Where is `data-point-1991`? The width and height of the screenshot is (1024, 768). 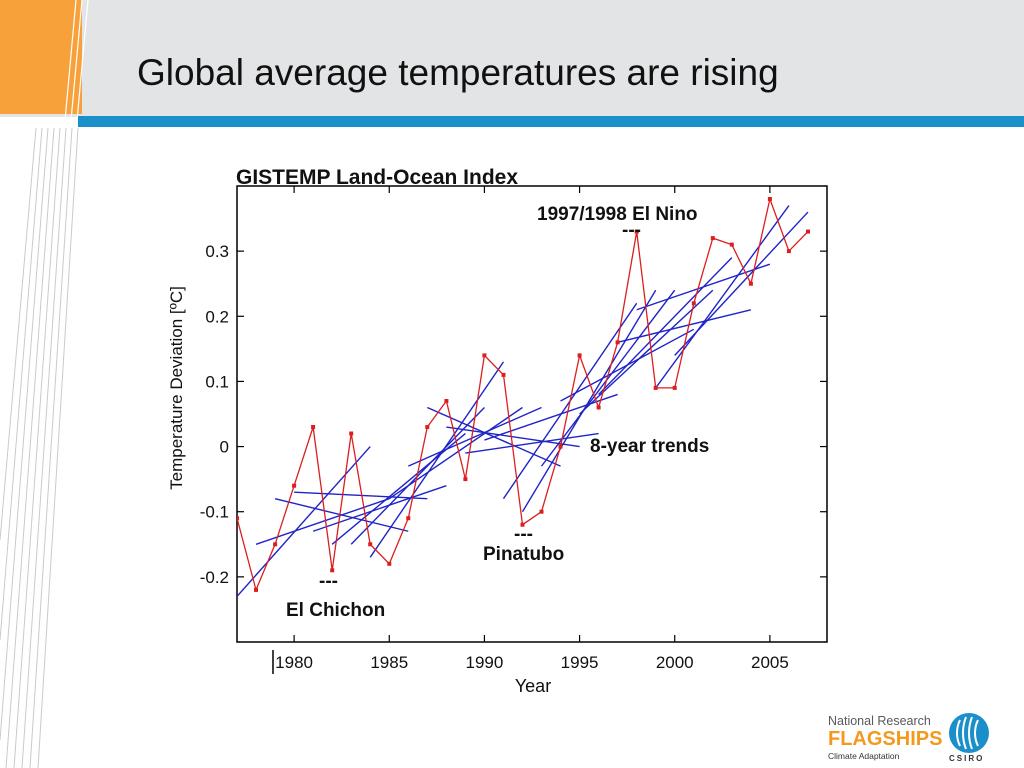
data-point-1991 is located at coordinates (503, 374).